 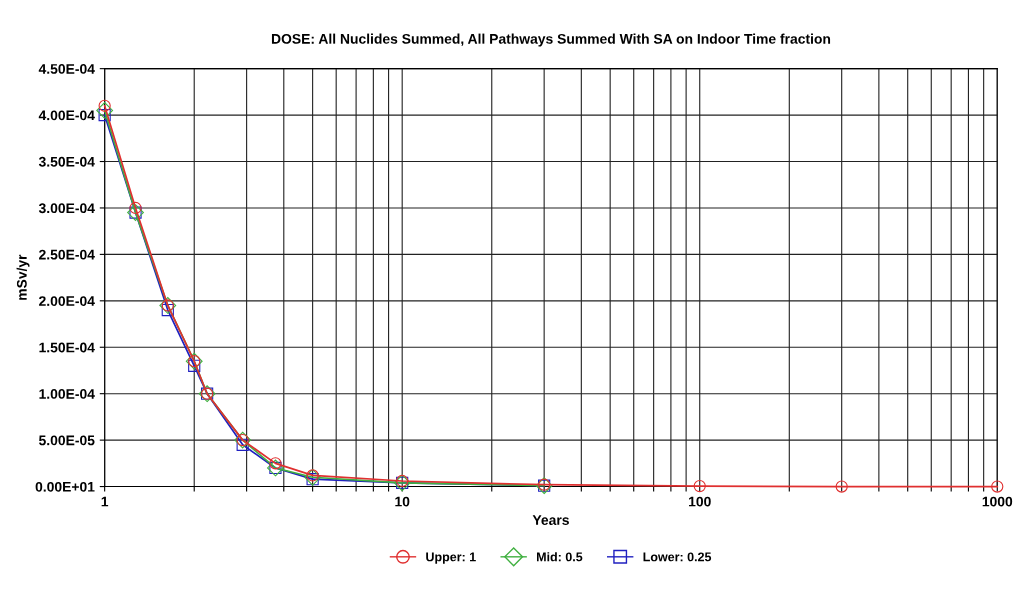 What do you see at coordinates (402, 501) in the screenshot?
I see `x-tick-label: 10` at bounding box center [402, 501].